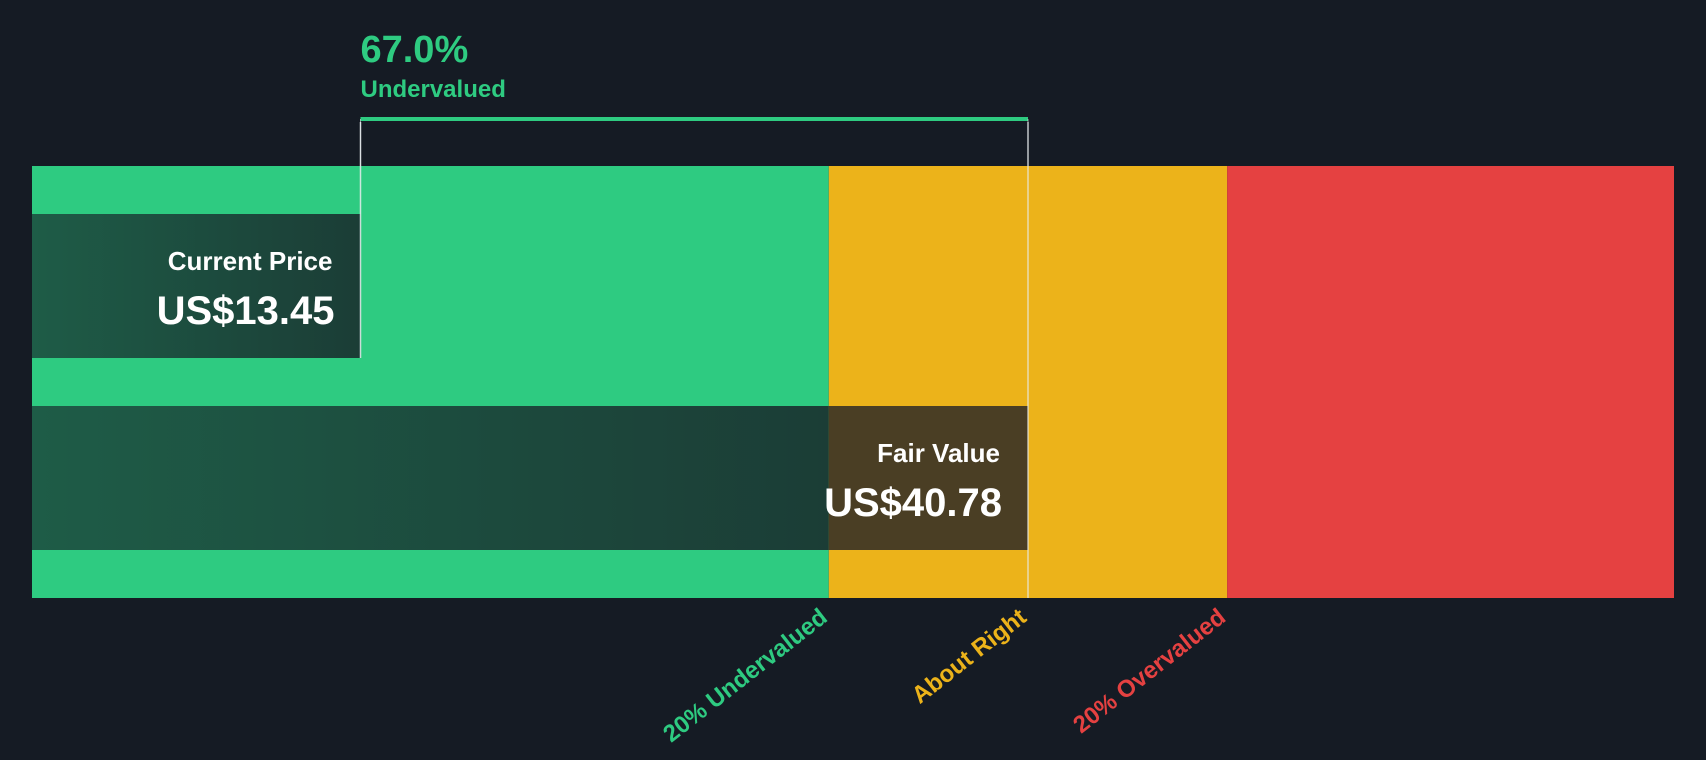 Image resolution: width=1706 pixels, height=760 pixels. What do you see at coordinates (969, 656) in the screenshot?
I see `zone-label-about-right: About Right` at bounding box center [969, 656].